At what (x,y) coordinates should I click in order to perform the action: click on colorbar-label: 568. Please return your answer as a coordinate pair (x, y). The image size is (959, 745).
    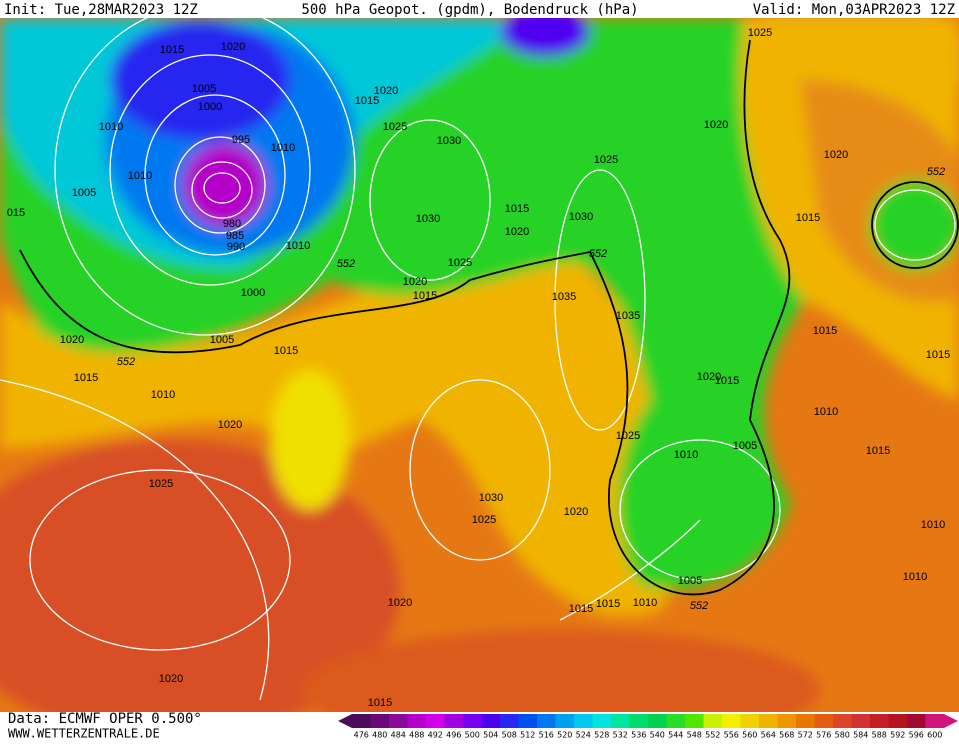
    Looking at the image, I should click on (786, 735).